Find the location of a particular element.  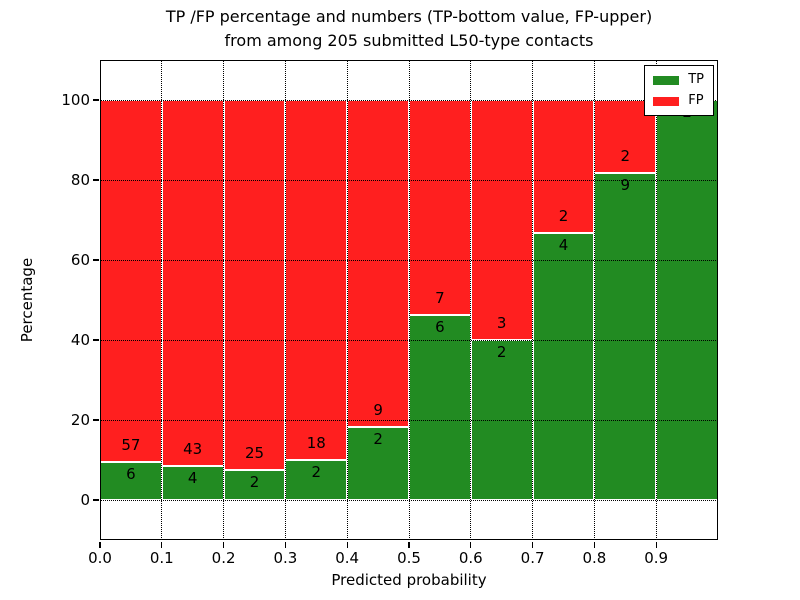

legend-label-fp: FP is located at coordinates (696, 100).